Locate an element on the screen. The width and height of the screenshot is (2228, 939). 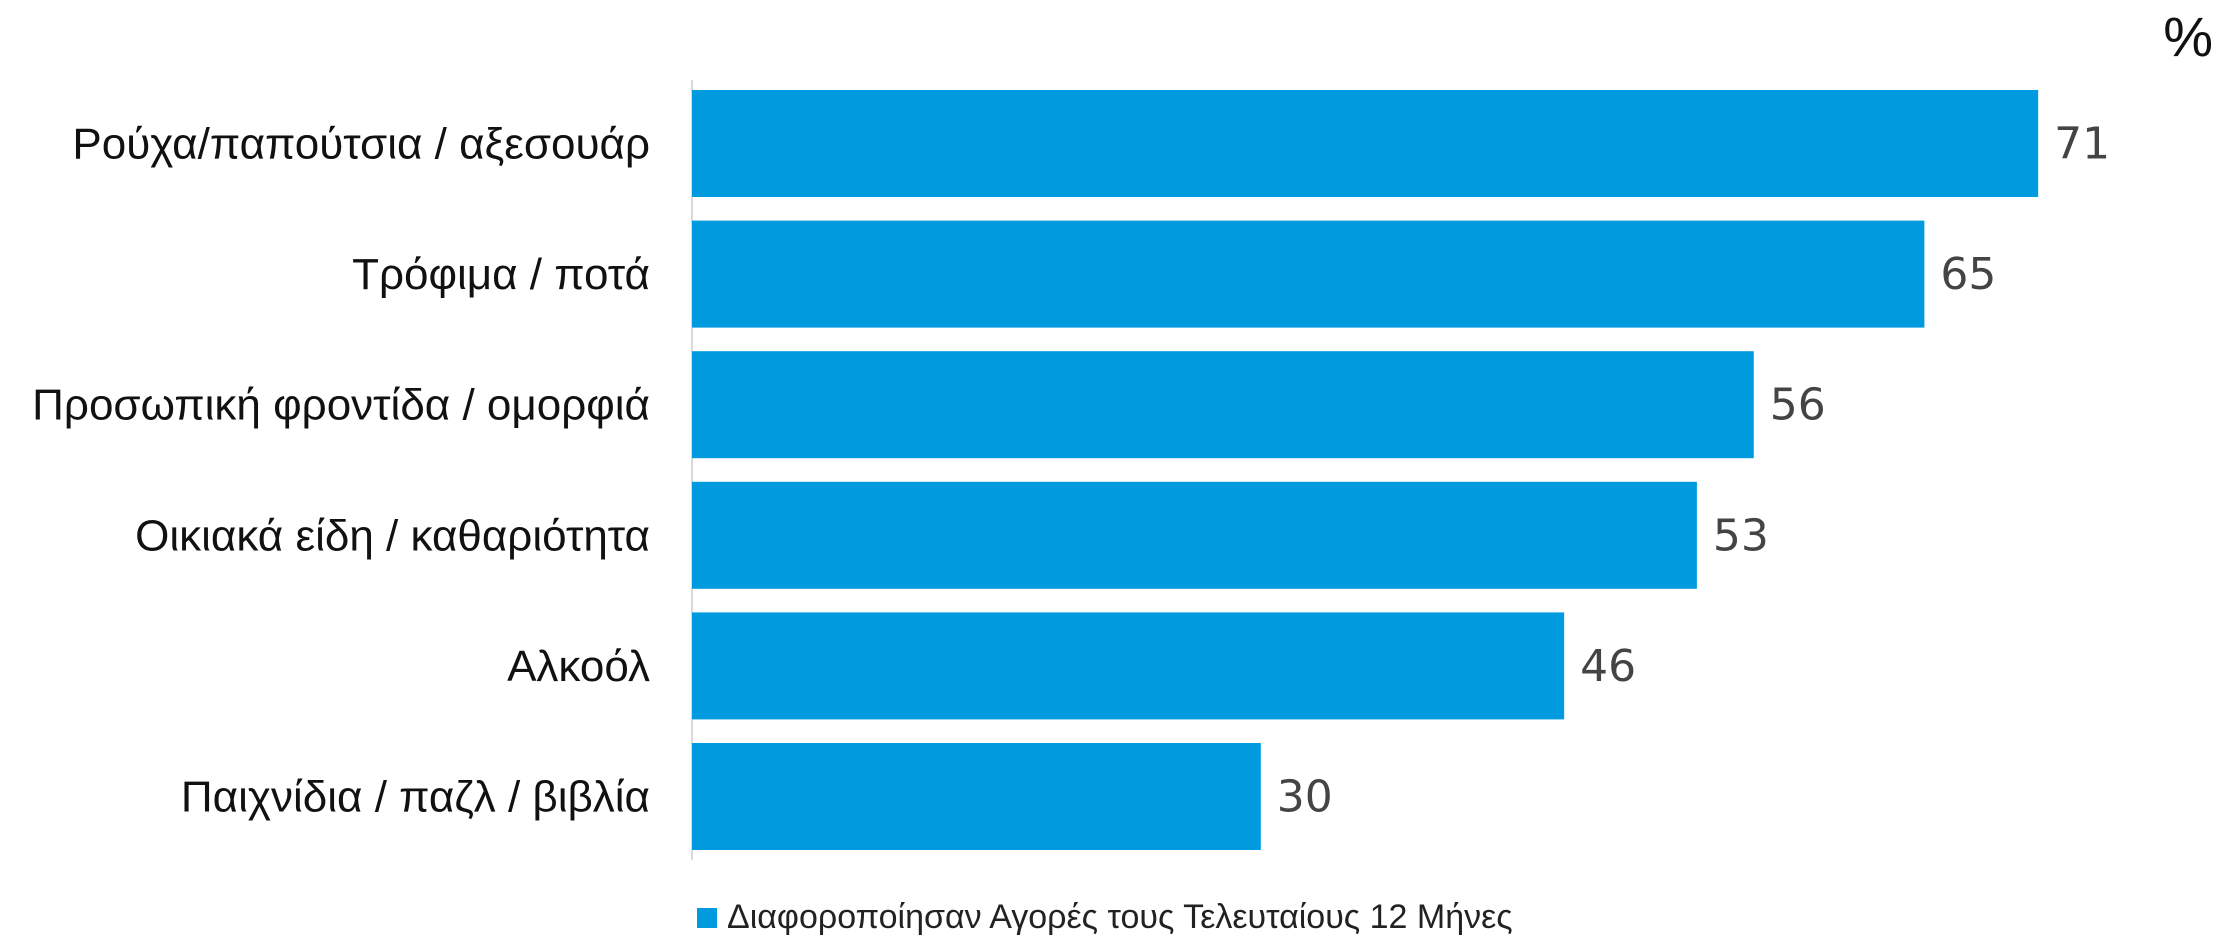
category-label: Τρόφιμα / ποτά is located at coordinates (501, 274).